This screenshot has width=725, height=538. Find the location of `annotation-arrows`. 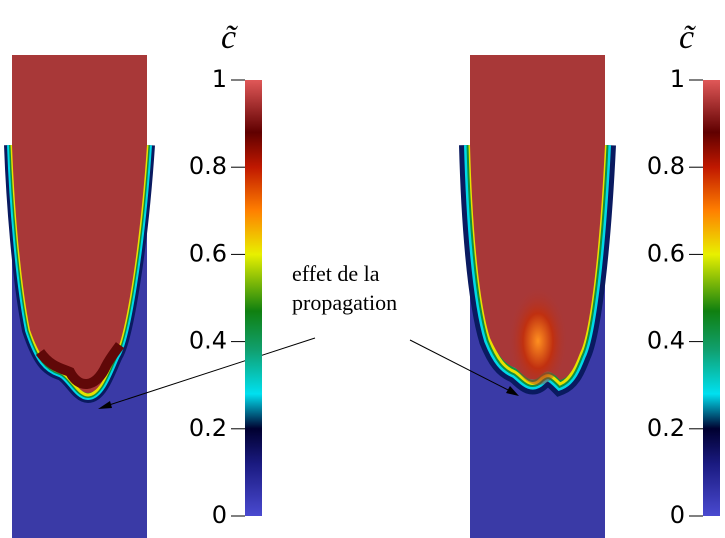

annotation-arrows is located at coordinates (308, 373).